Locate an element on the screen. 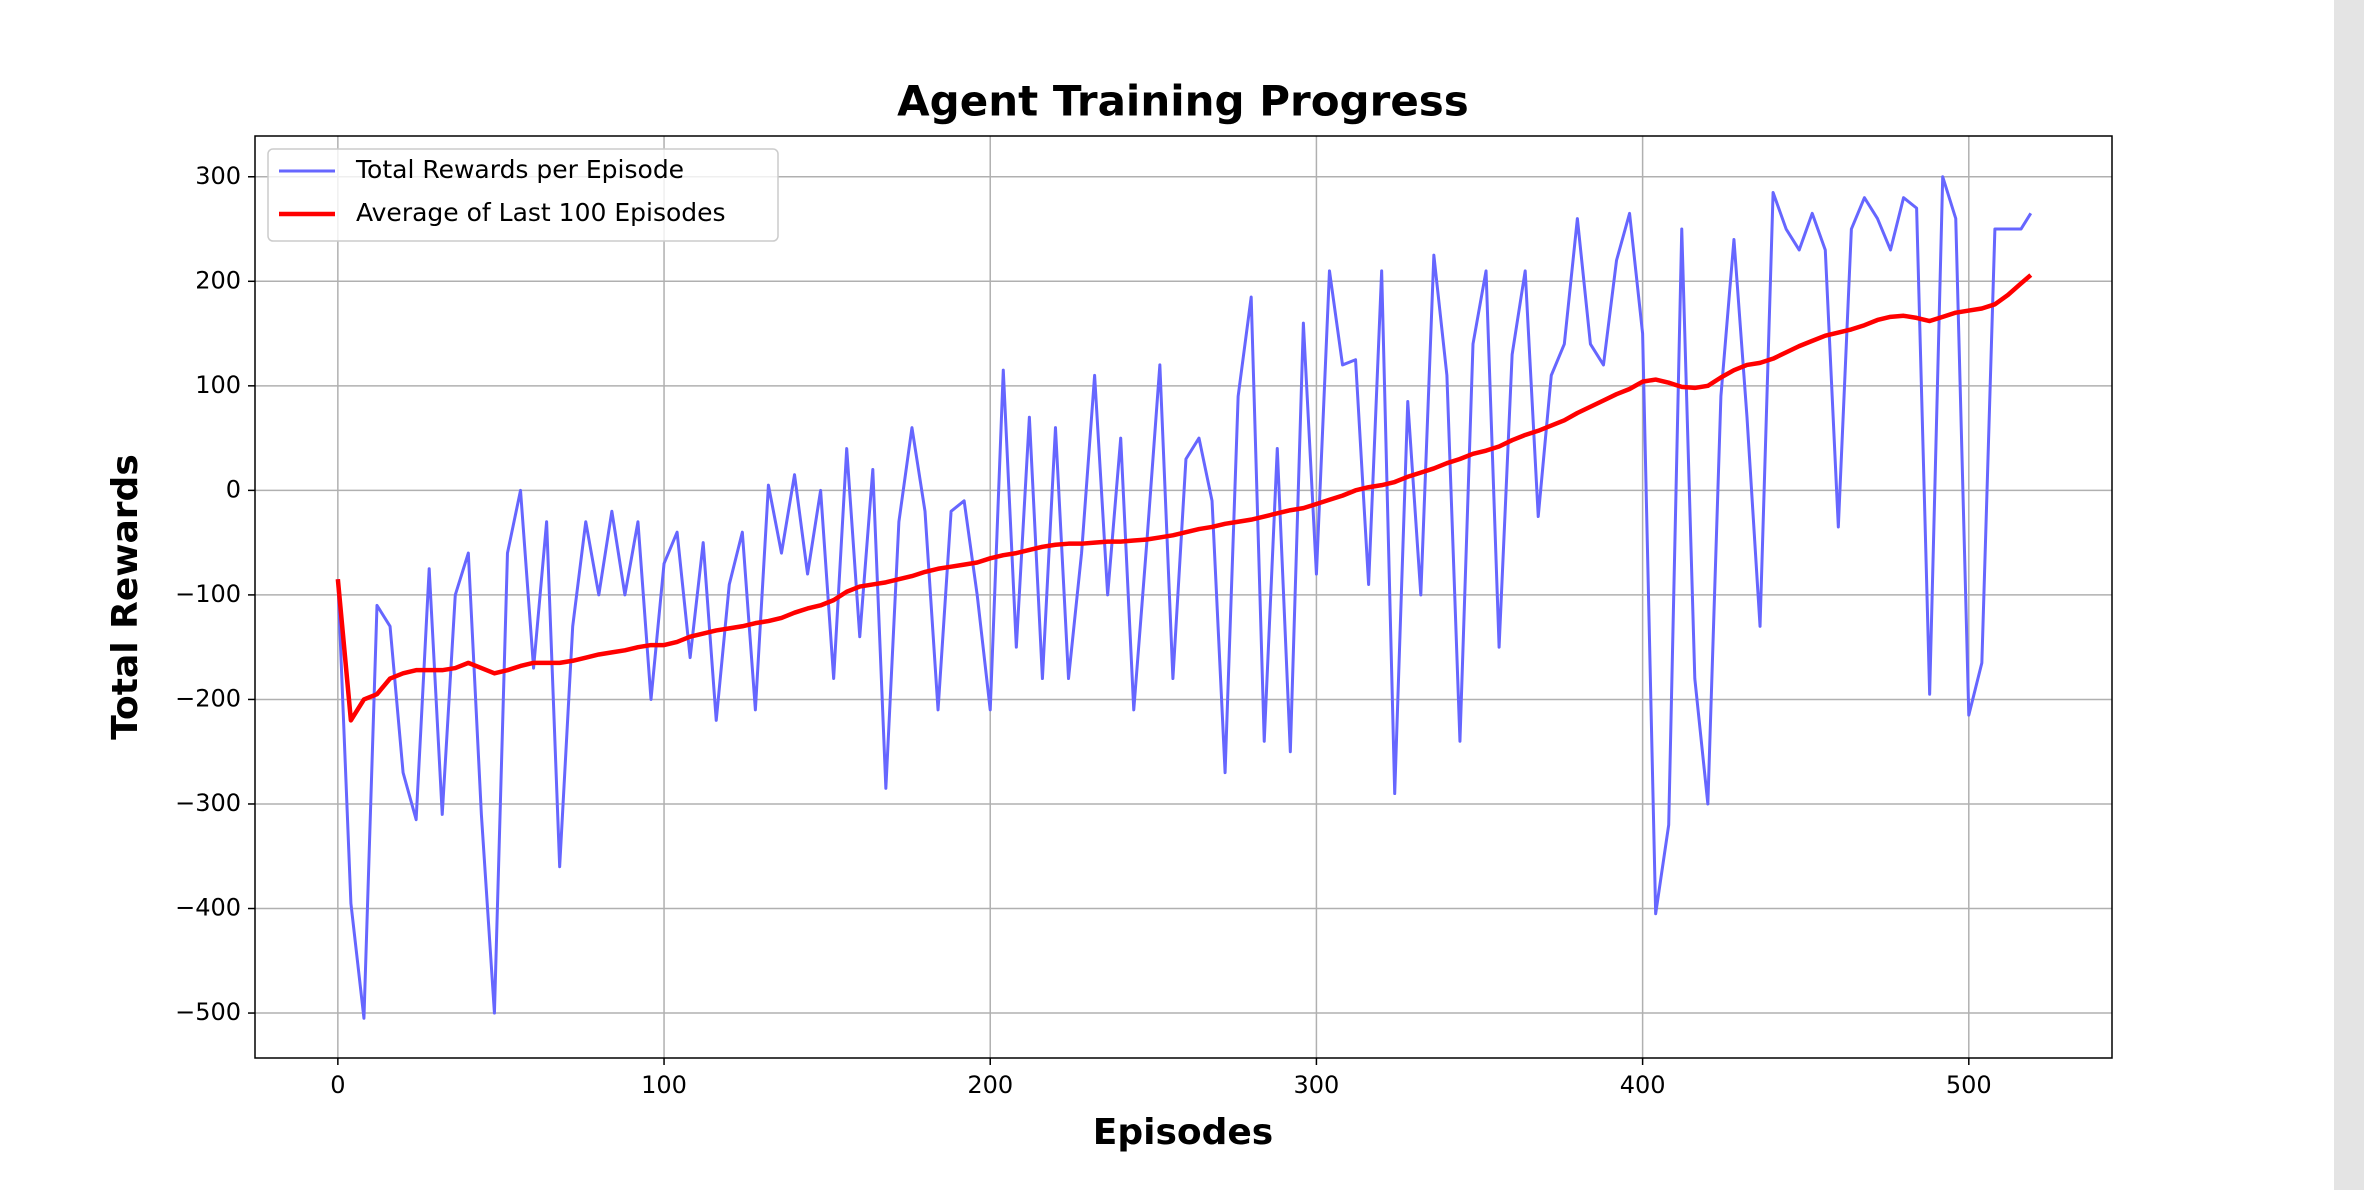 Image resolution: width=2364 pixels, height=1190 pixels. legend-box is located at coordinates (523, 195).